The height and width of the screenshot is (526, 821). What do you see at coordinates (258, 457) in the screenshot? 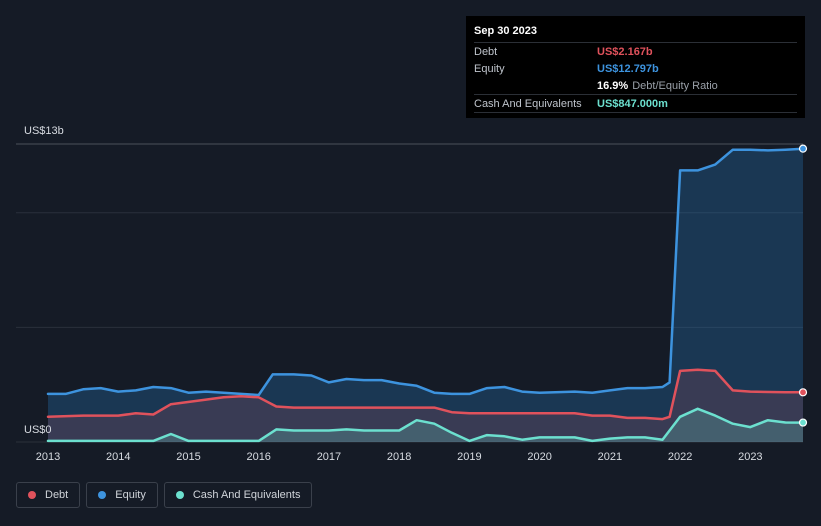
I see `x-tick-label: 2016` at bounding box center [258, 457].